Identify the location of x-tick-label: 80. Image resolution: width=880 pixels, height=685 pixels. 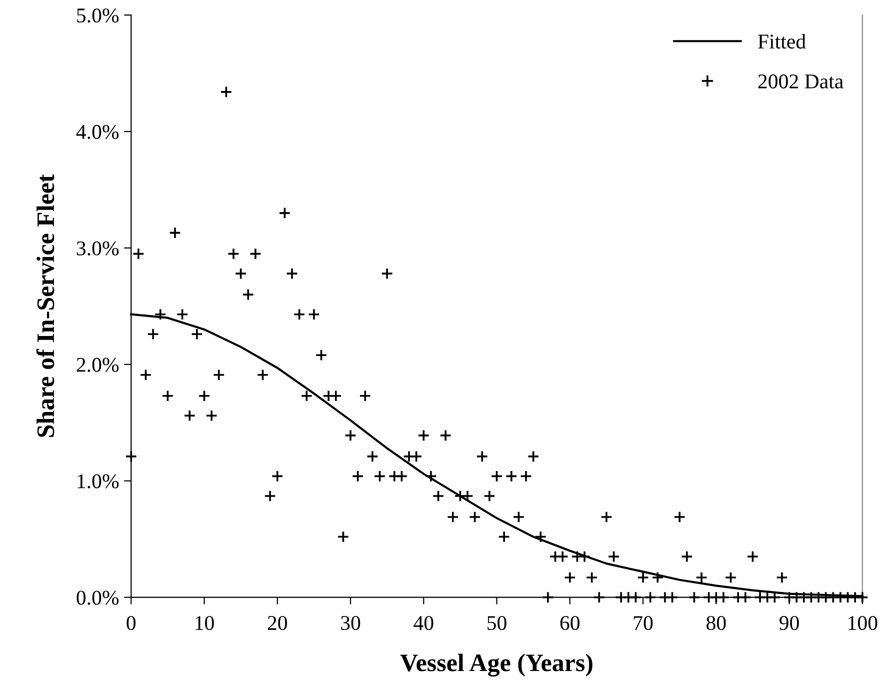
(716, 623).